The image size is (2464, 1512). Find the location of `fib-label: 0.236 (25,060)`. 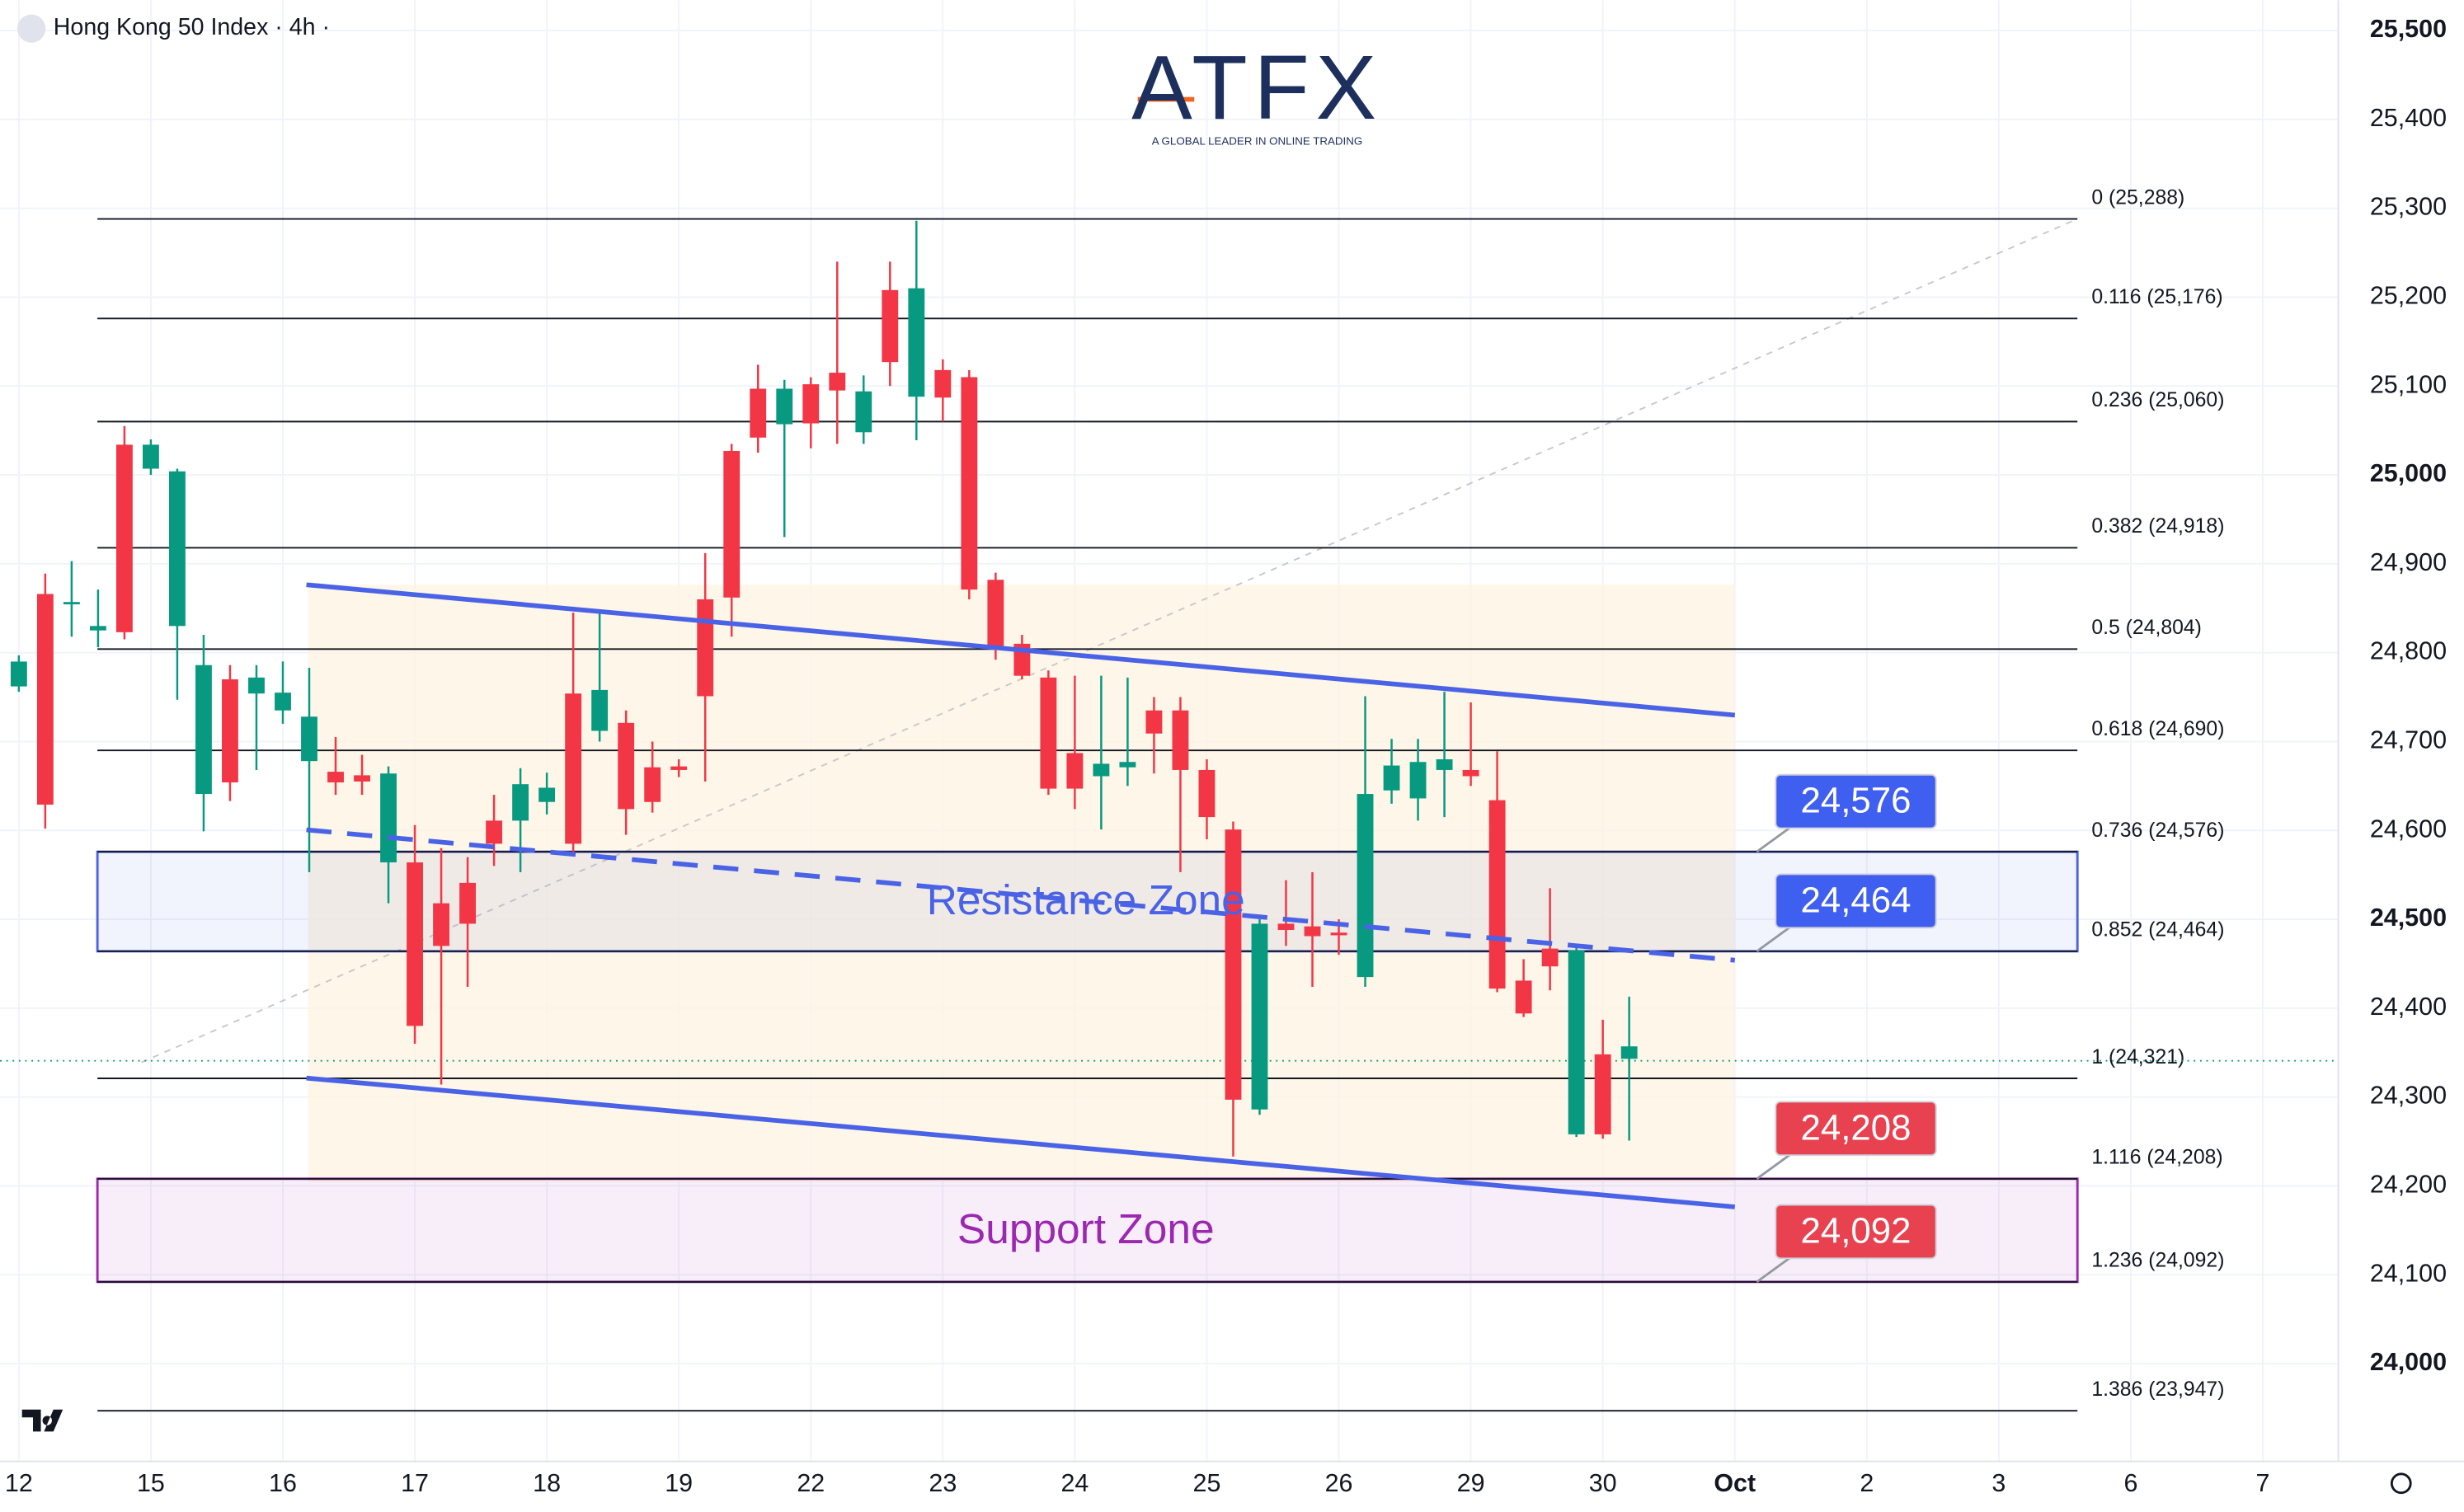

fib-label: 0.236 (25,060) is located at coordinates (2157, 400).